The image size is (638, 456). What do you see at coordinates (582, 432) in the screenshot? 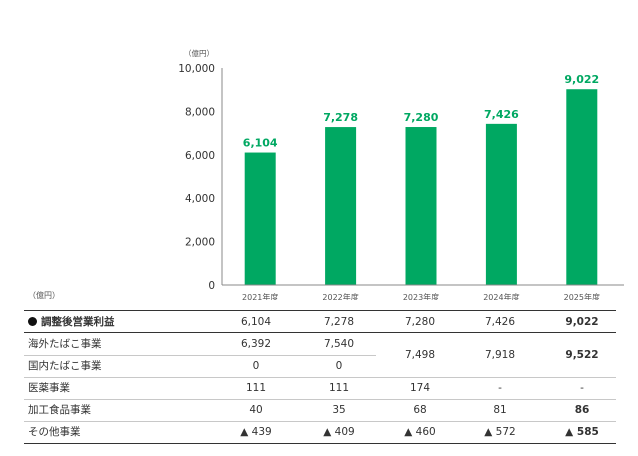
I see `cell: ▲ 585` at bounding box center [582, 432].